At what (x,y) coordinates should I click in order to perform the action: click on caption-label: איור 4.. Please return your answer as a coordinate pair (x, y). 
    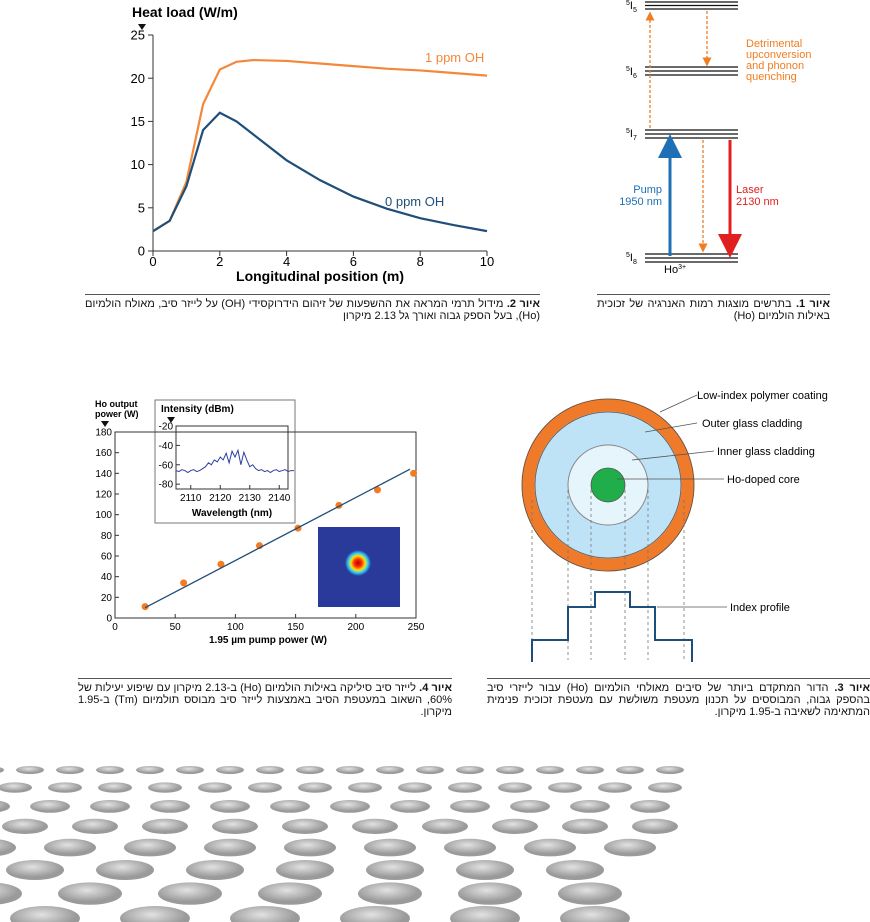
    Looking at the image, I should click on (435, 688).